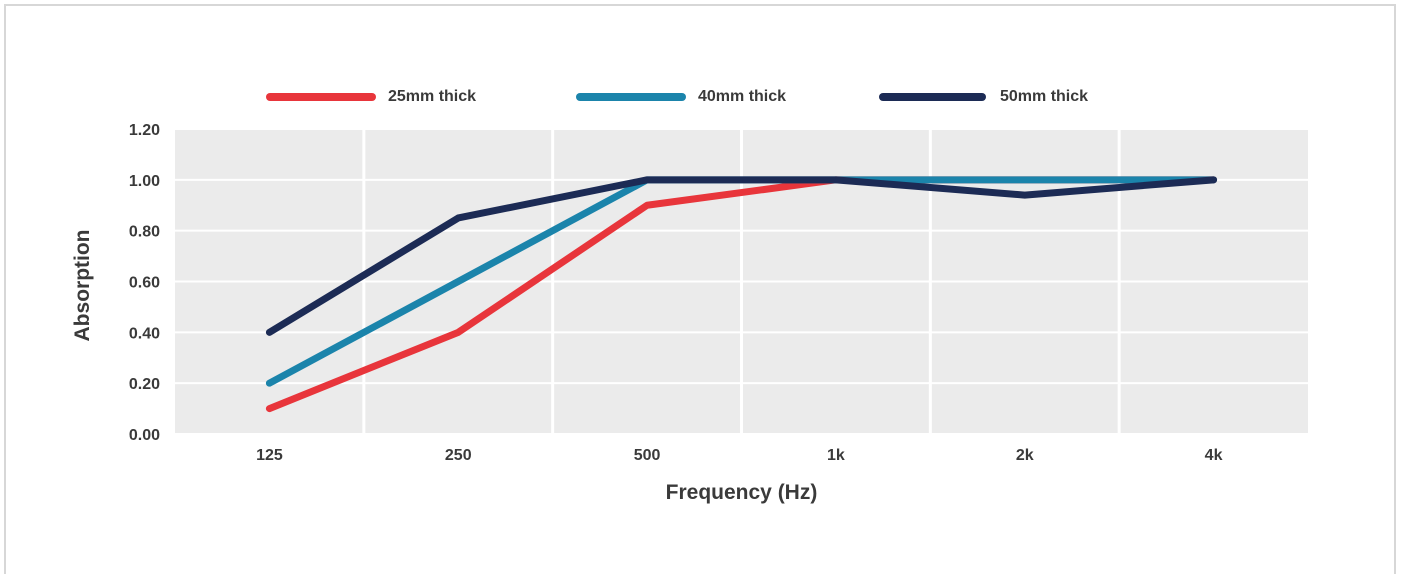 The width and height of the screenshot is (1402, 574). I want to click on y-axis-title: Absorption, so click(82, 286).